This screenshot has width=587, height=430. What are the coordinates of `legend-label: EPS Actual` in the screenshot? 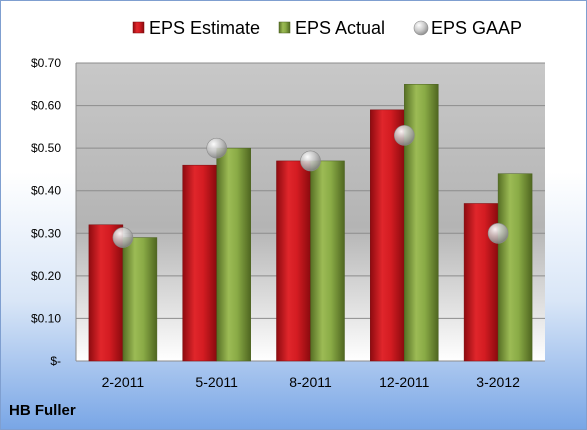 It's located at (340, 28).